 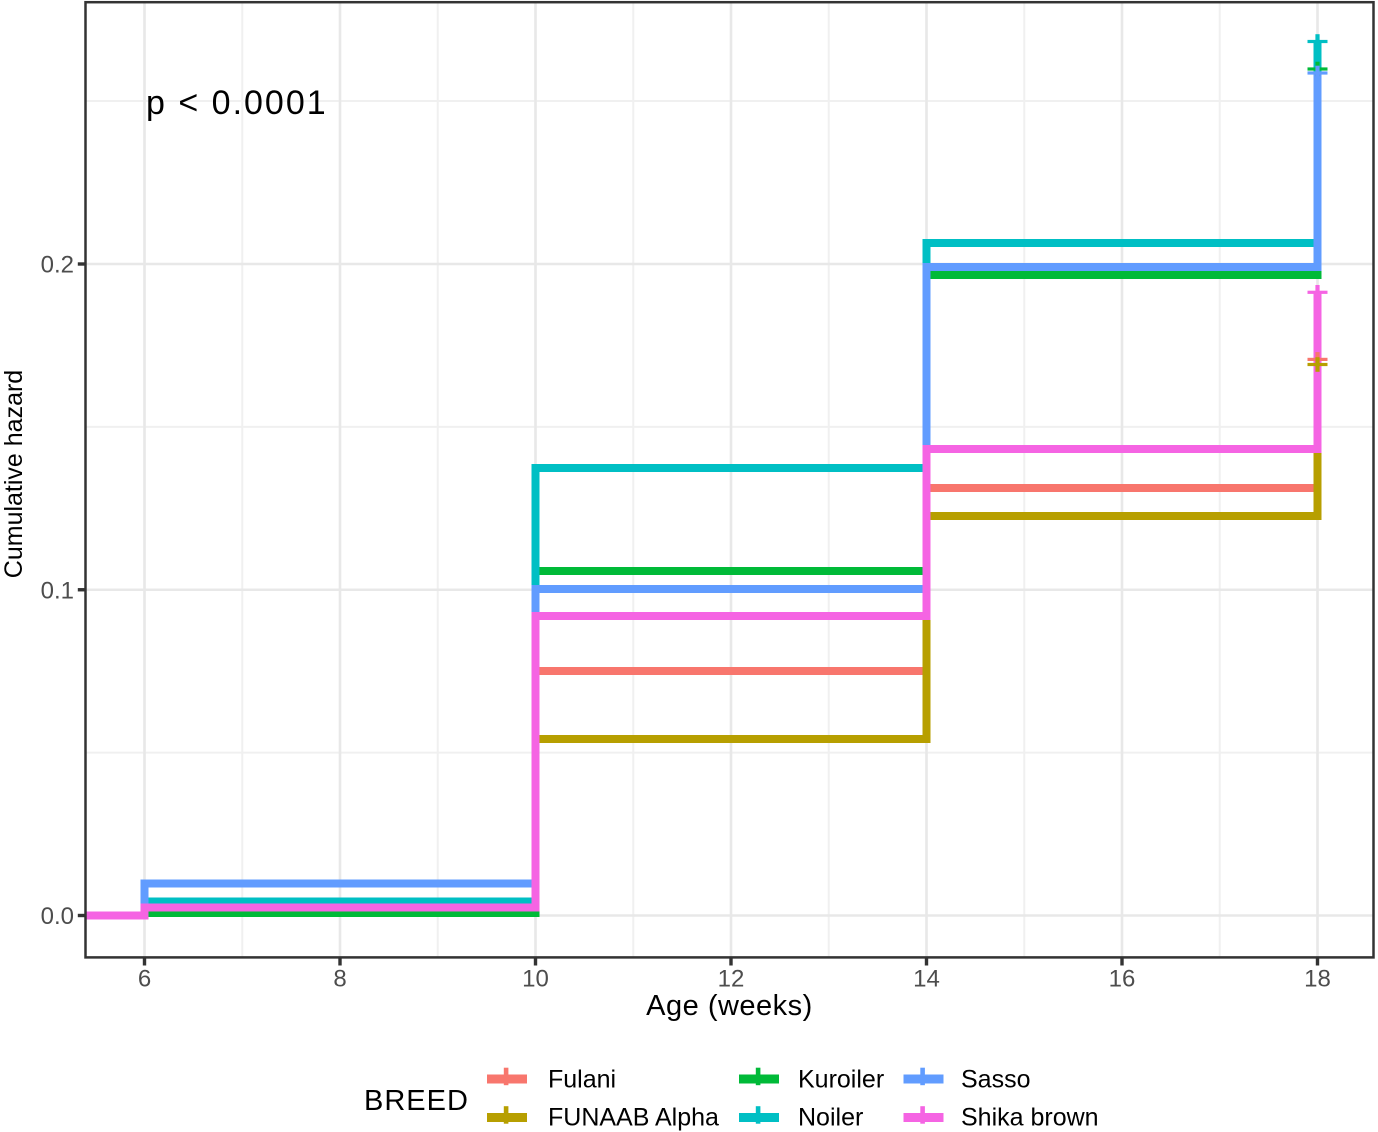 I want to click on svg-text: 8, so click(x=339, y=978).